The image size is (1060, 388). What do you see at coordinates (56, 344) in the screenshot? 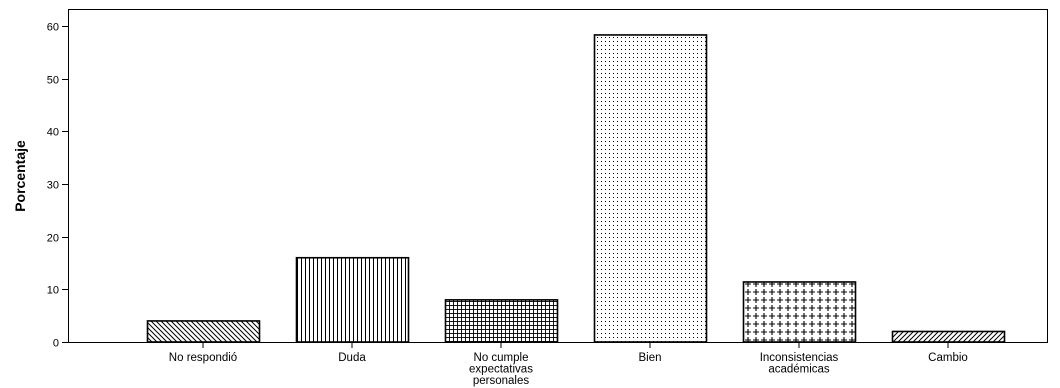
I see `y-tick-label: 0` at bounding box center [56, 344].